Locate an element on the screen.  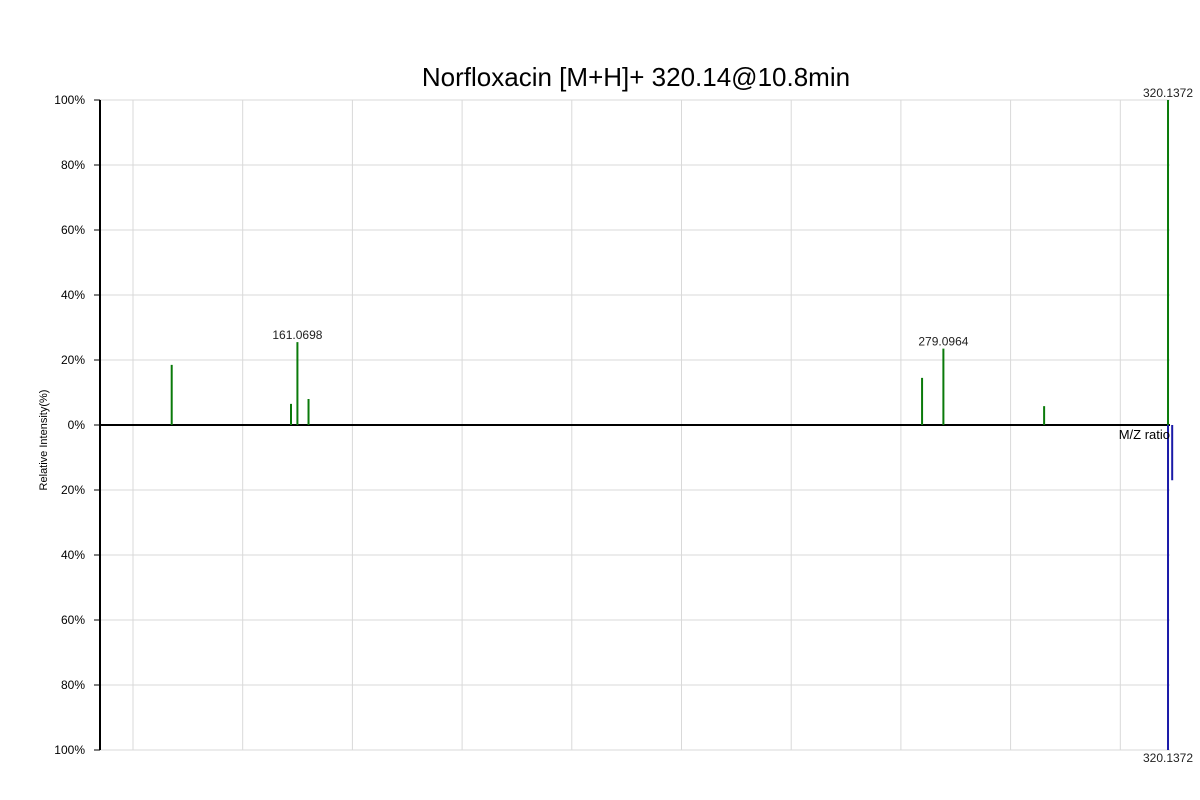
experimental-peak-label: 320.1372 is located at coordinates (1168, 93).